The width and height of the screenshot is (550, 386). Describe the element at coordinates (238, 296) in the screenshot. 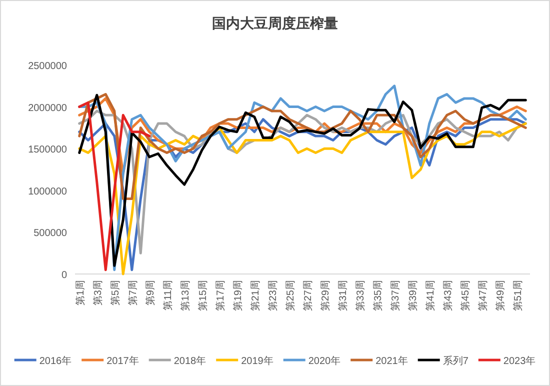

I see `xtick: 第19周` at that location.